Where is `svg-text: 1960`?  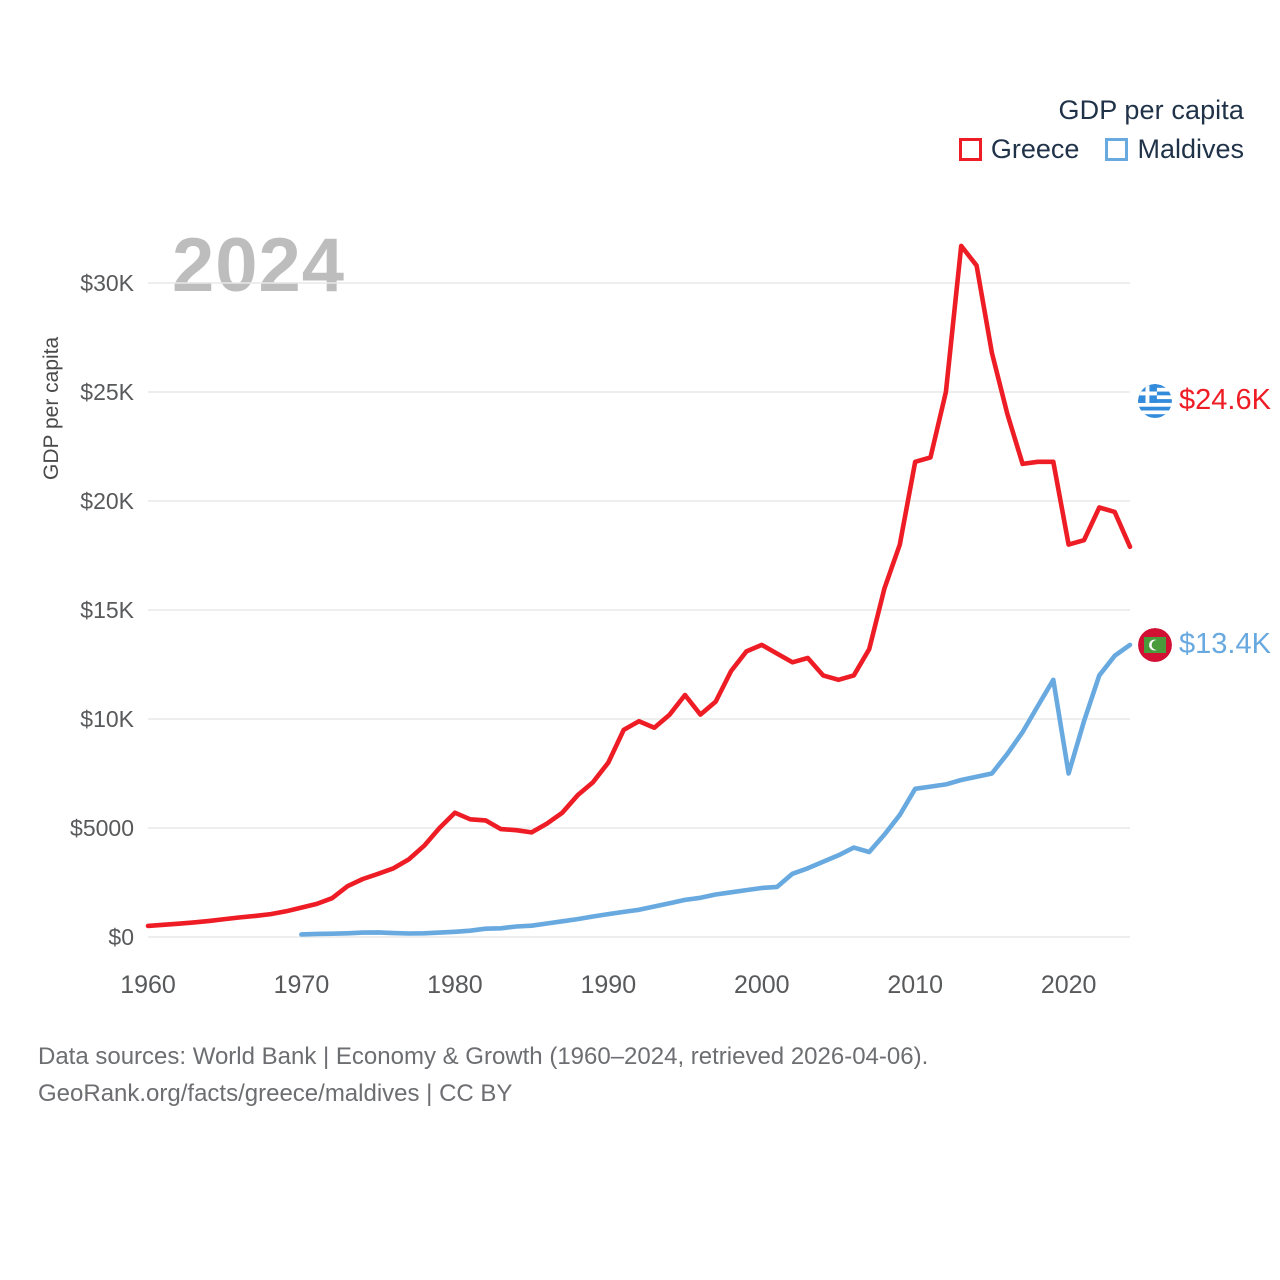
svg-text: 1960 is located at coordinates (148, 985).